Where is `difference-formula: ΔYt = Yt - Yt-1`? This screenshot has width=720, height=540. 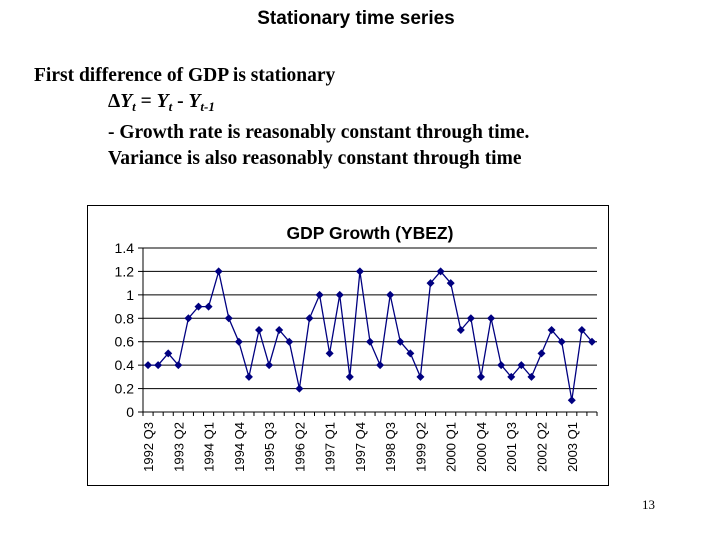
difference-formula: ΔYt = Yt - Yt-1 is located at coordinates (161, 102).